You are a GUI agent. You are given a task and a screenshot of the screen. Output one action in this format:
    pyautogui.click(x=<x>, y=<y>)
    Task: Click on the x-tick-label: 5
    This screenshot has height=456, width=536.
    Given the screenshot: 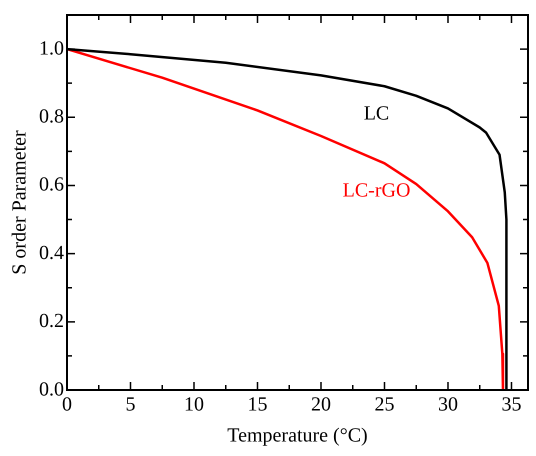 What is the action you would take?
    pyautogui.click(x=131, y=404)
    